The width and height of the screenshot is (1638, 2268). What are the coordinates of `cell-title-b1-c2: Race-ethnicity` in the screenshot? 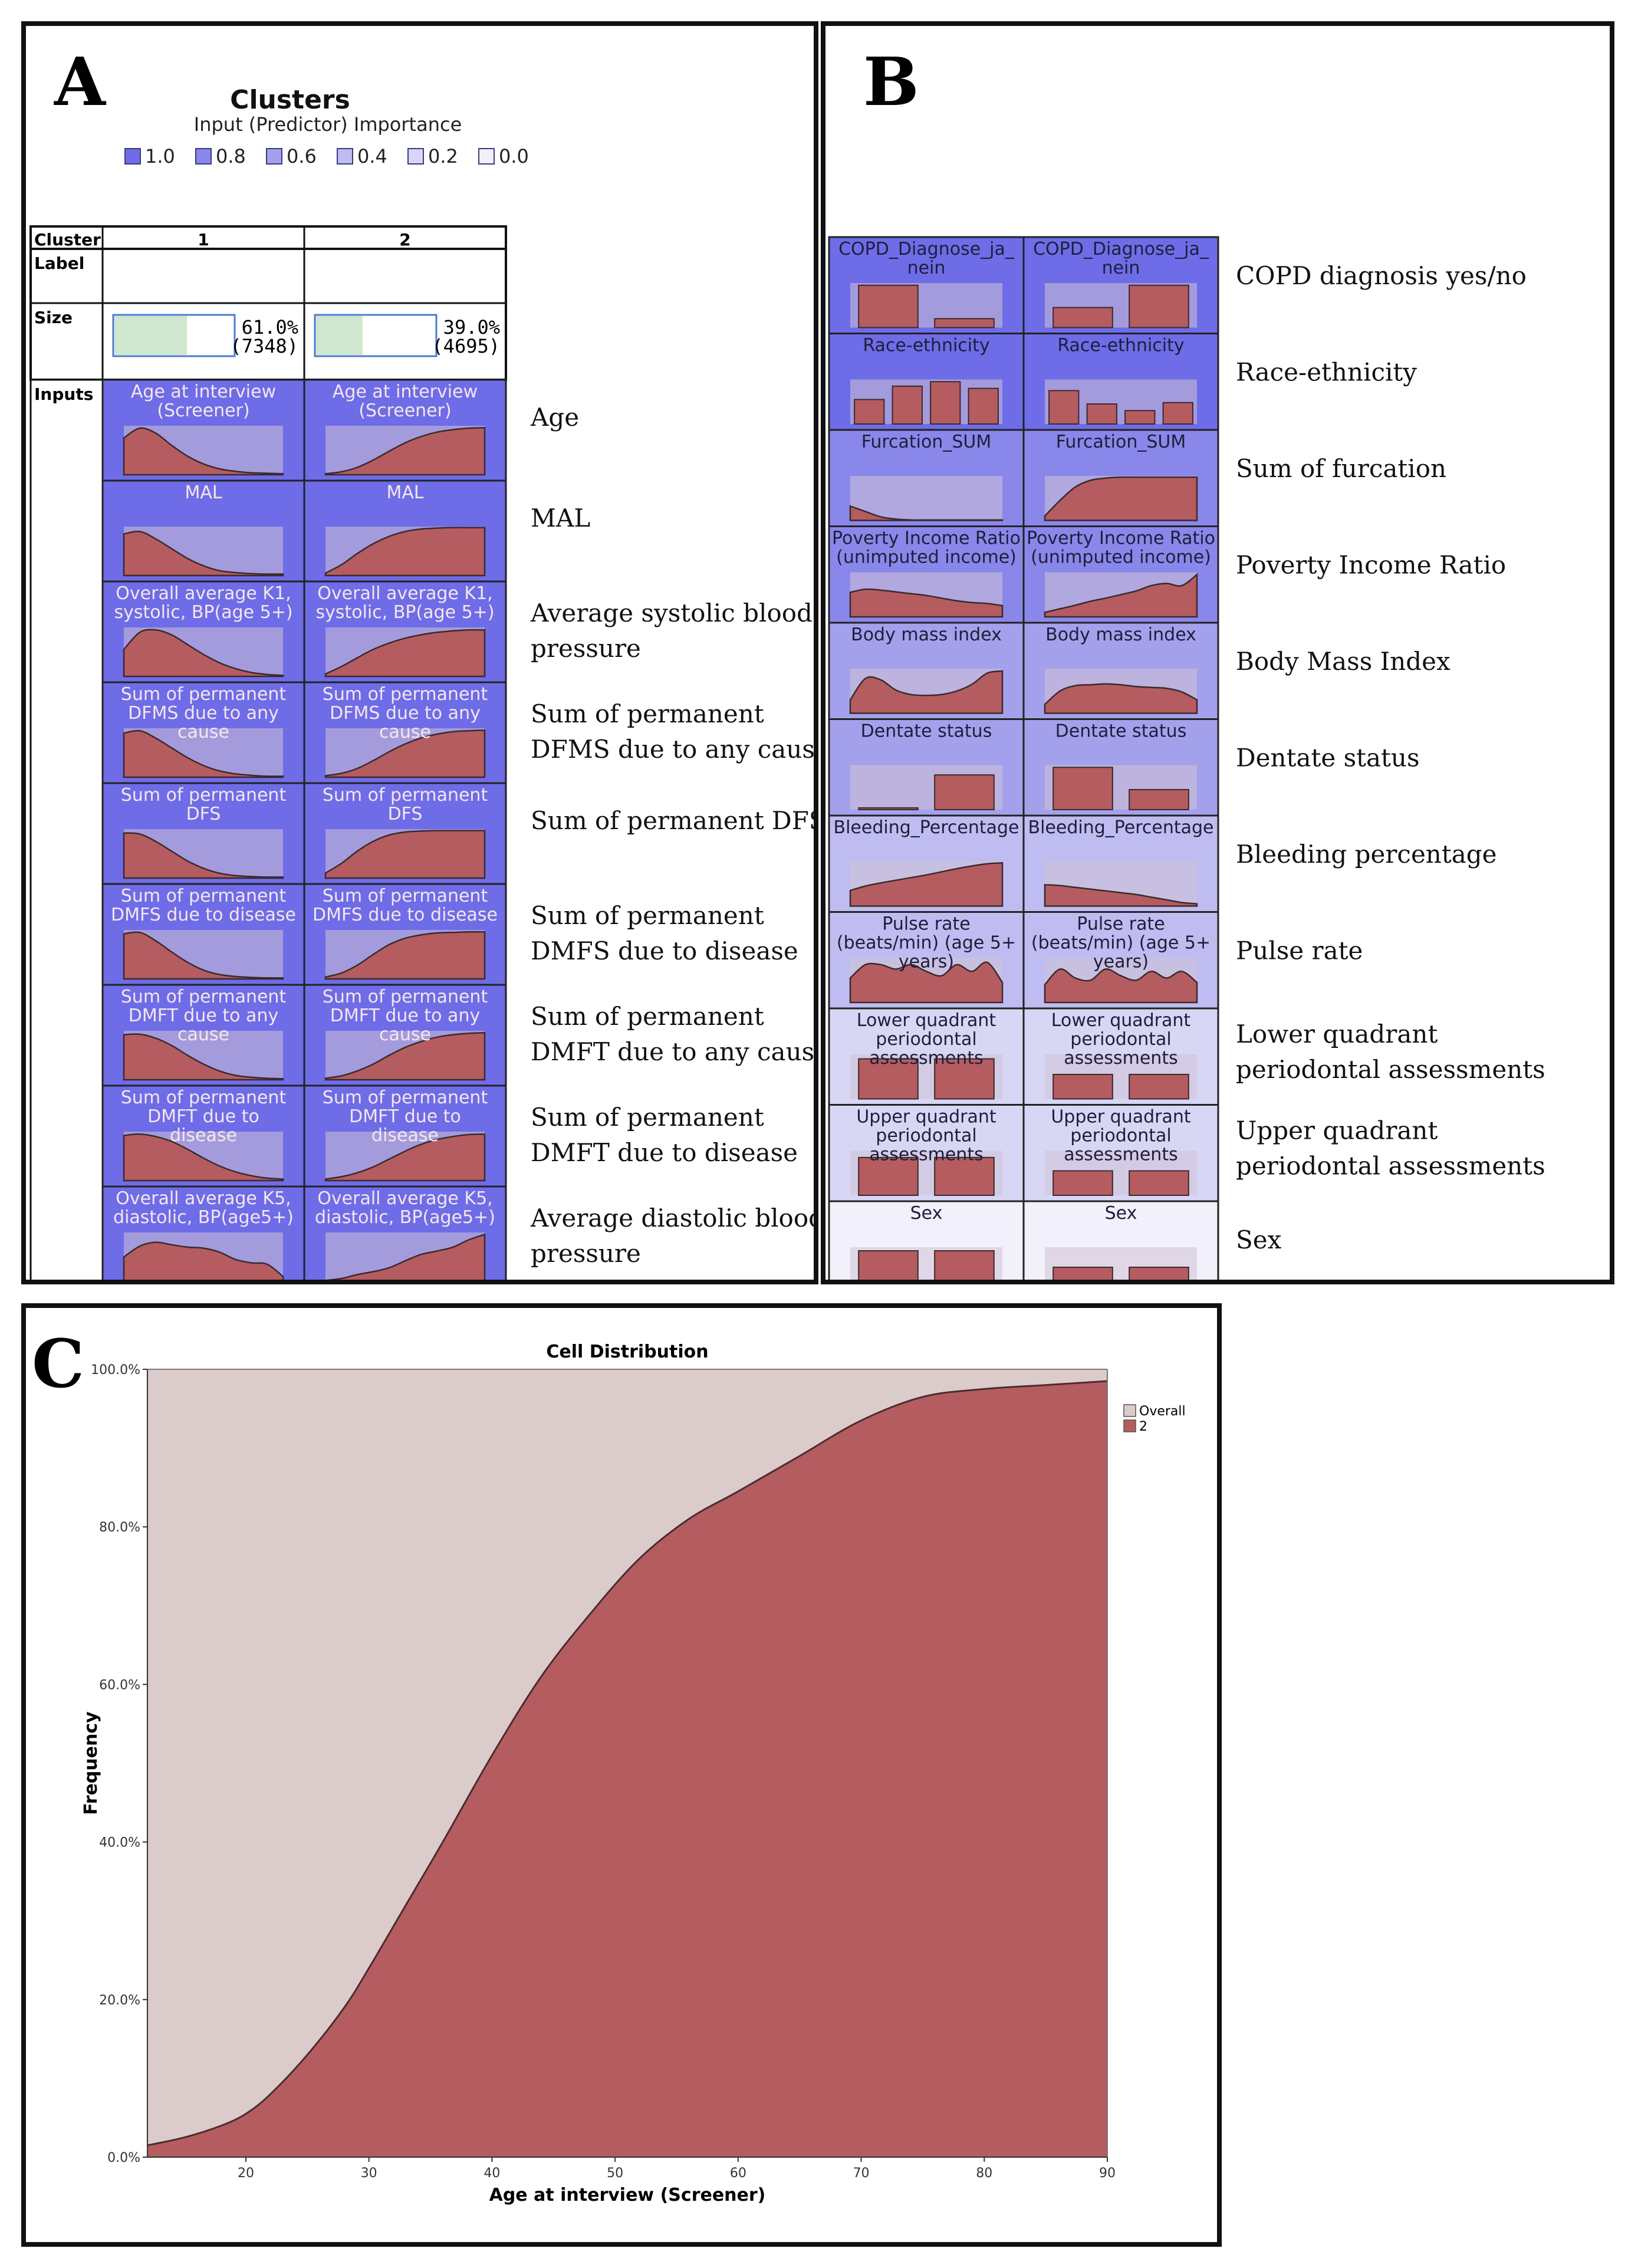 It's located at (1120, 346).